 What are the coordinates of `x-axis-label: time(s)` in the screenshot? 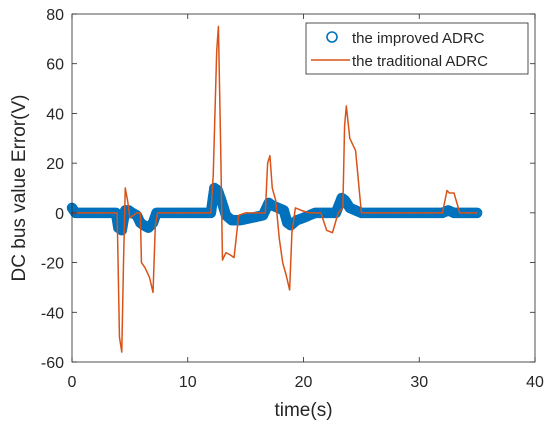 It's located at (303, 410).